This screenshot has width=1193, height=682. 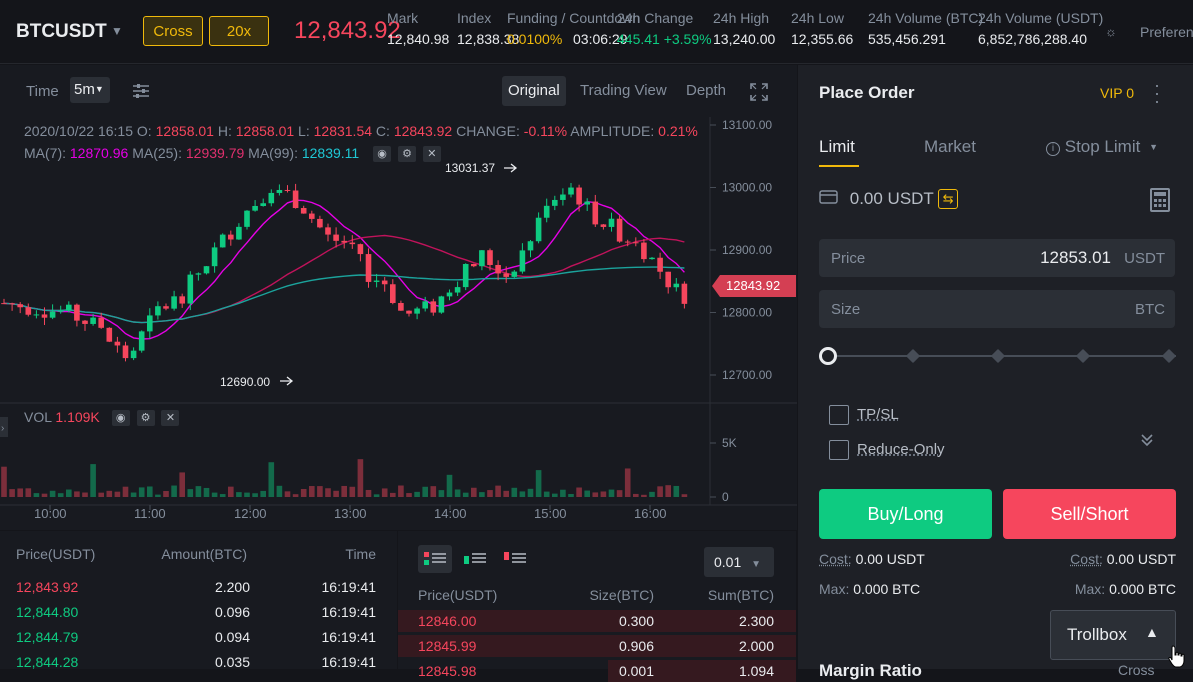 What do you see at coordinates (1117, 93) in the screenshot?
I see `vip-level: VIP 0` at bounding box center [1117, 93].